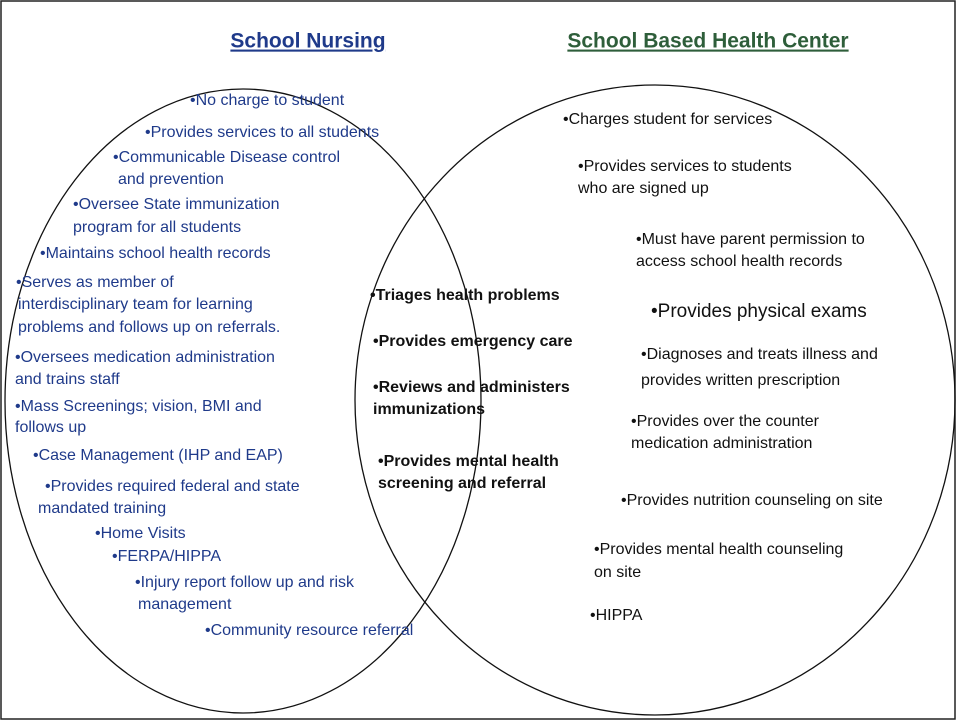  I want to click on middle-item: •Reviews and administers, so click(471, 387).